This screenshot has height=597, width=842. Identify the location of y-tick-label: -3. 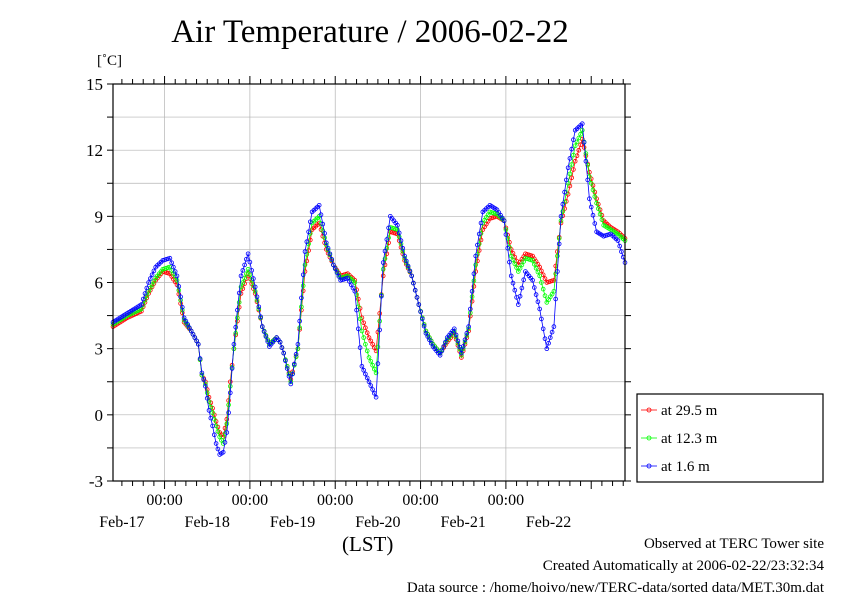
(96, 481).